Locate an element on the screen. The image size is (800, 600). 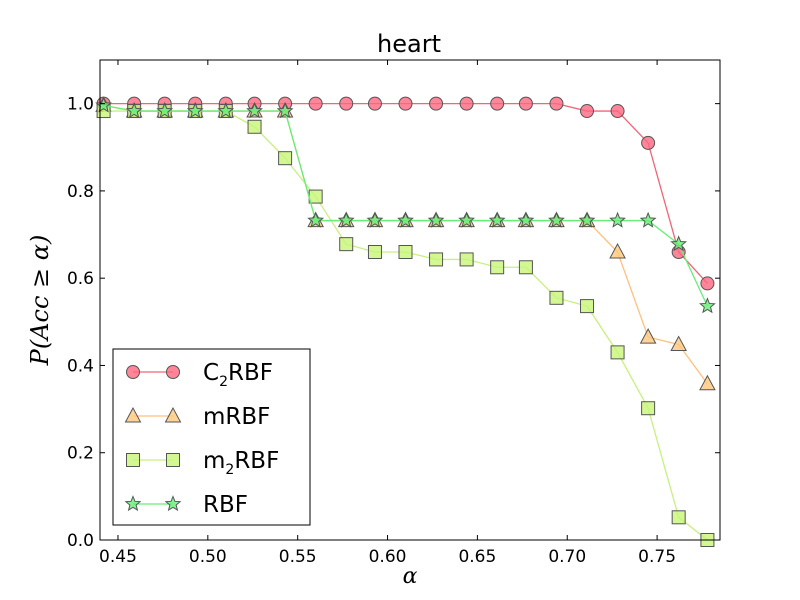
legend-label: RBF is located at coordinates (225, 505).